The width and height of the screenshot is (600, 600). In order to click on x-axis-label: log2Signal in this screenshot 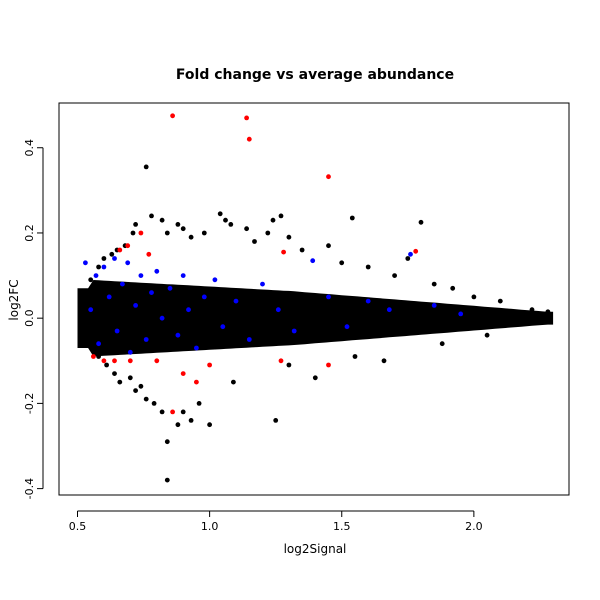, I will do `click(315, 549)`.